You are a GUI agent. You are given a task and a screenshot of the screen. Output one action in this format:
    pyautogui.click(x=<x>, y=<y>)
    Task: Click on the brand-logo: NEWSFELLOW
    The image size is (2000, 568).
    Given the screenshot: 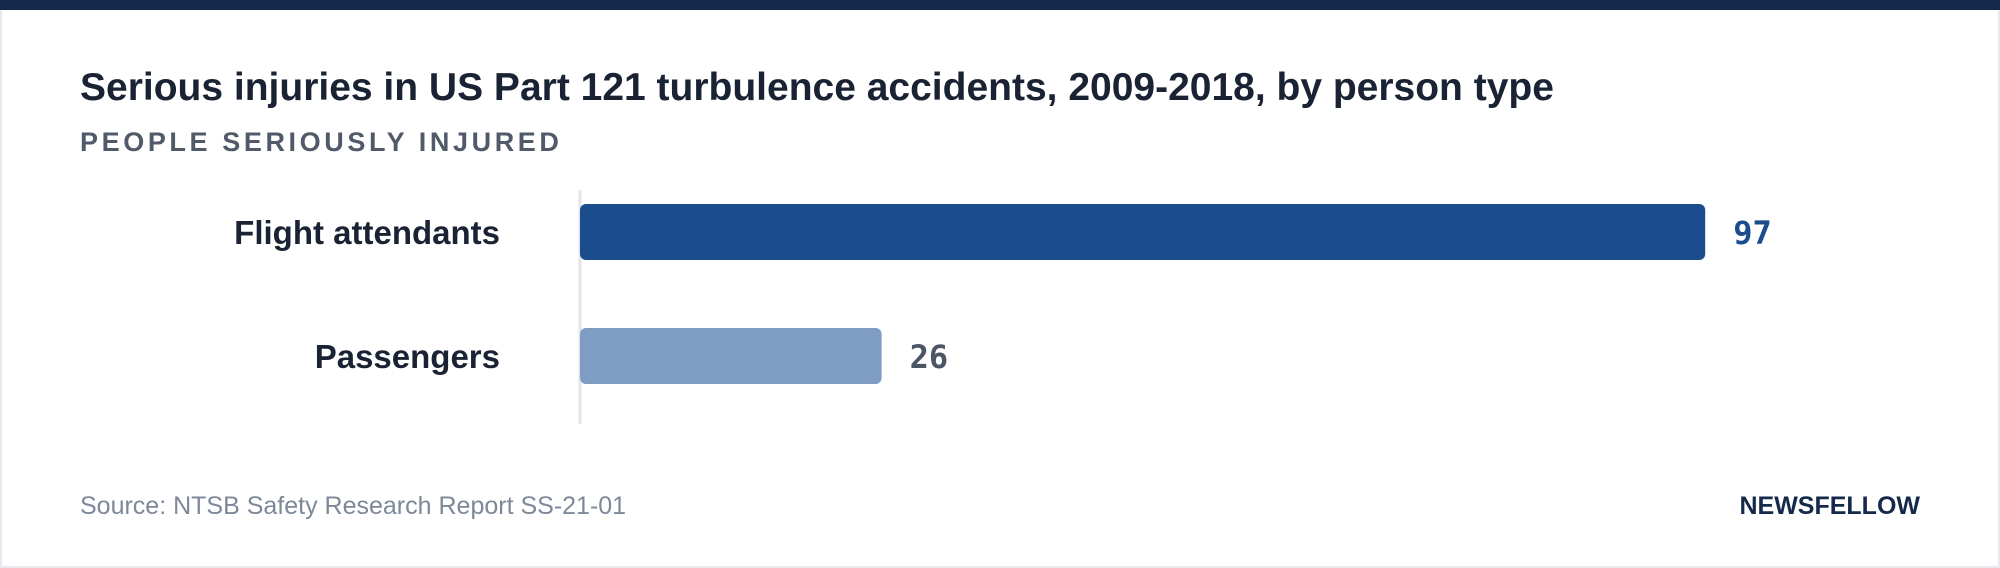 What is the action you would take?
    pyautogui.click(x=1829, y=506)
    